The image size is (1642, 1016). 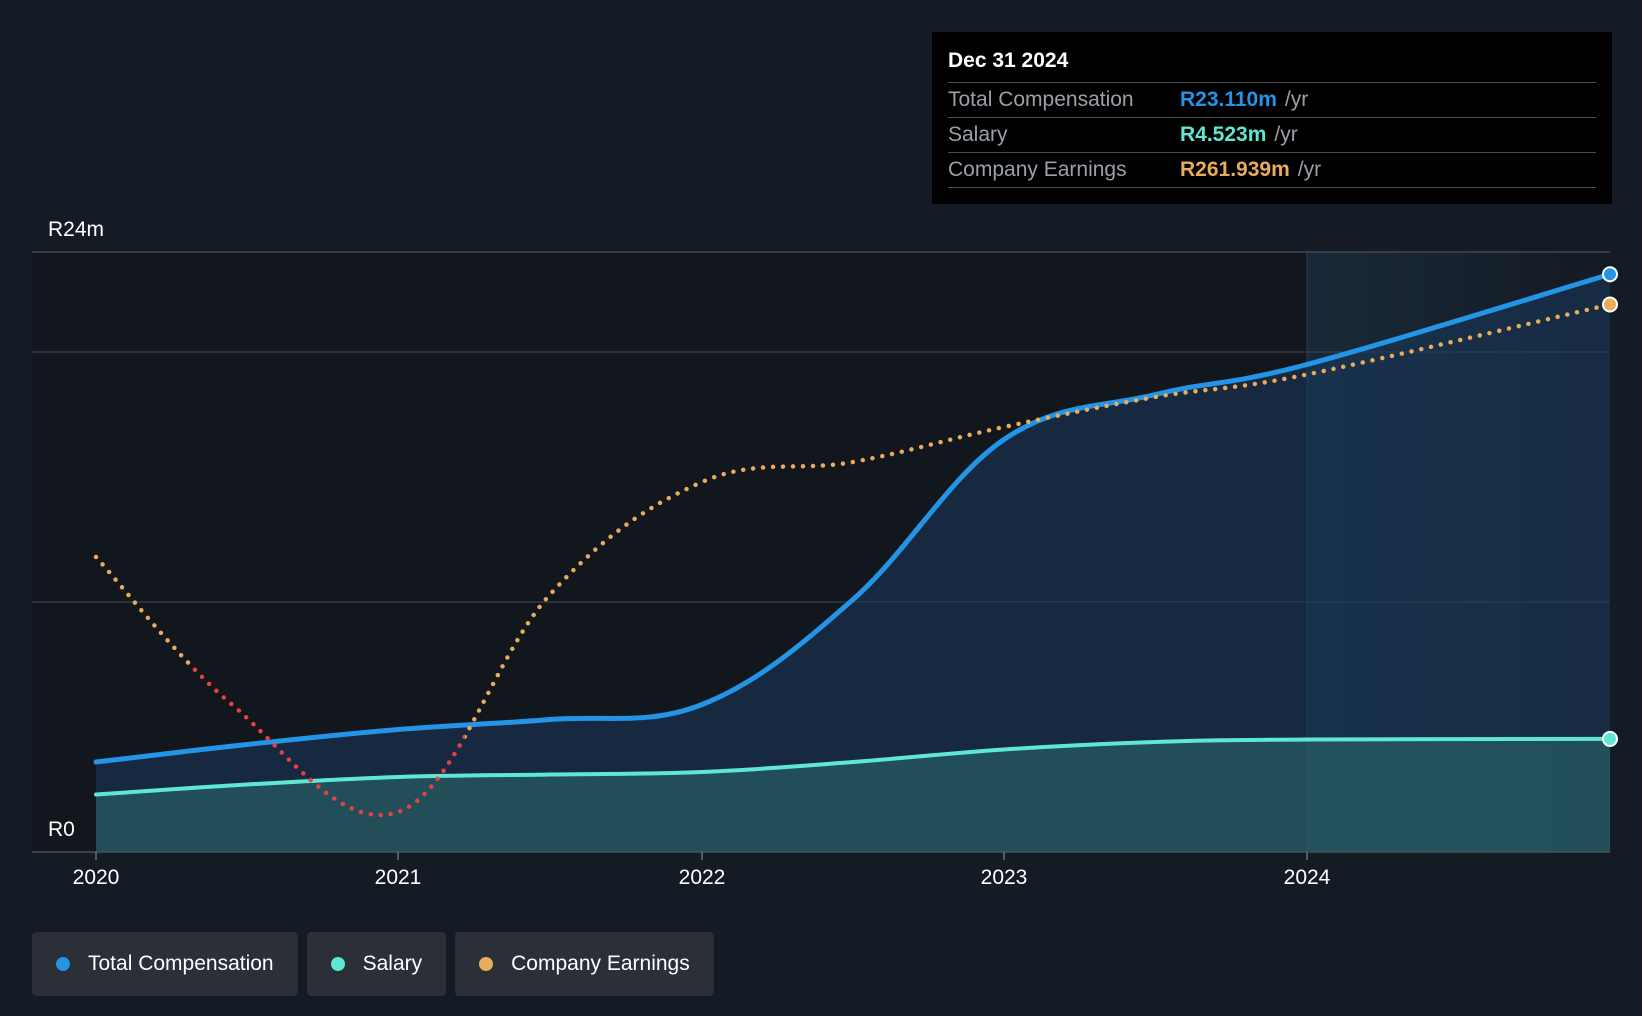 I want to click on salary-area, so click(x=853, y=795).